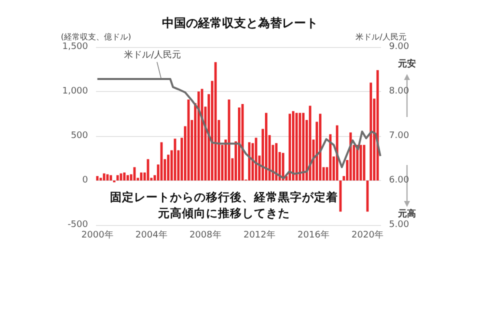 The image size is (500, 321). I want to click on y-tick-label: 1,500, so click(75, 47).